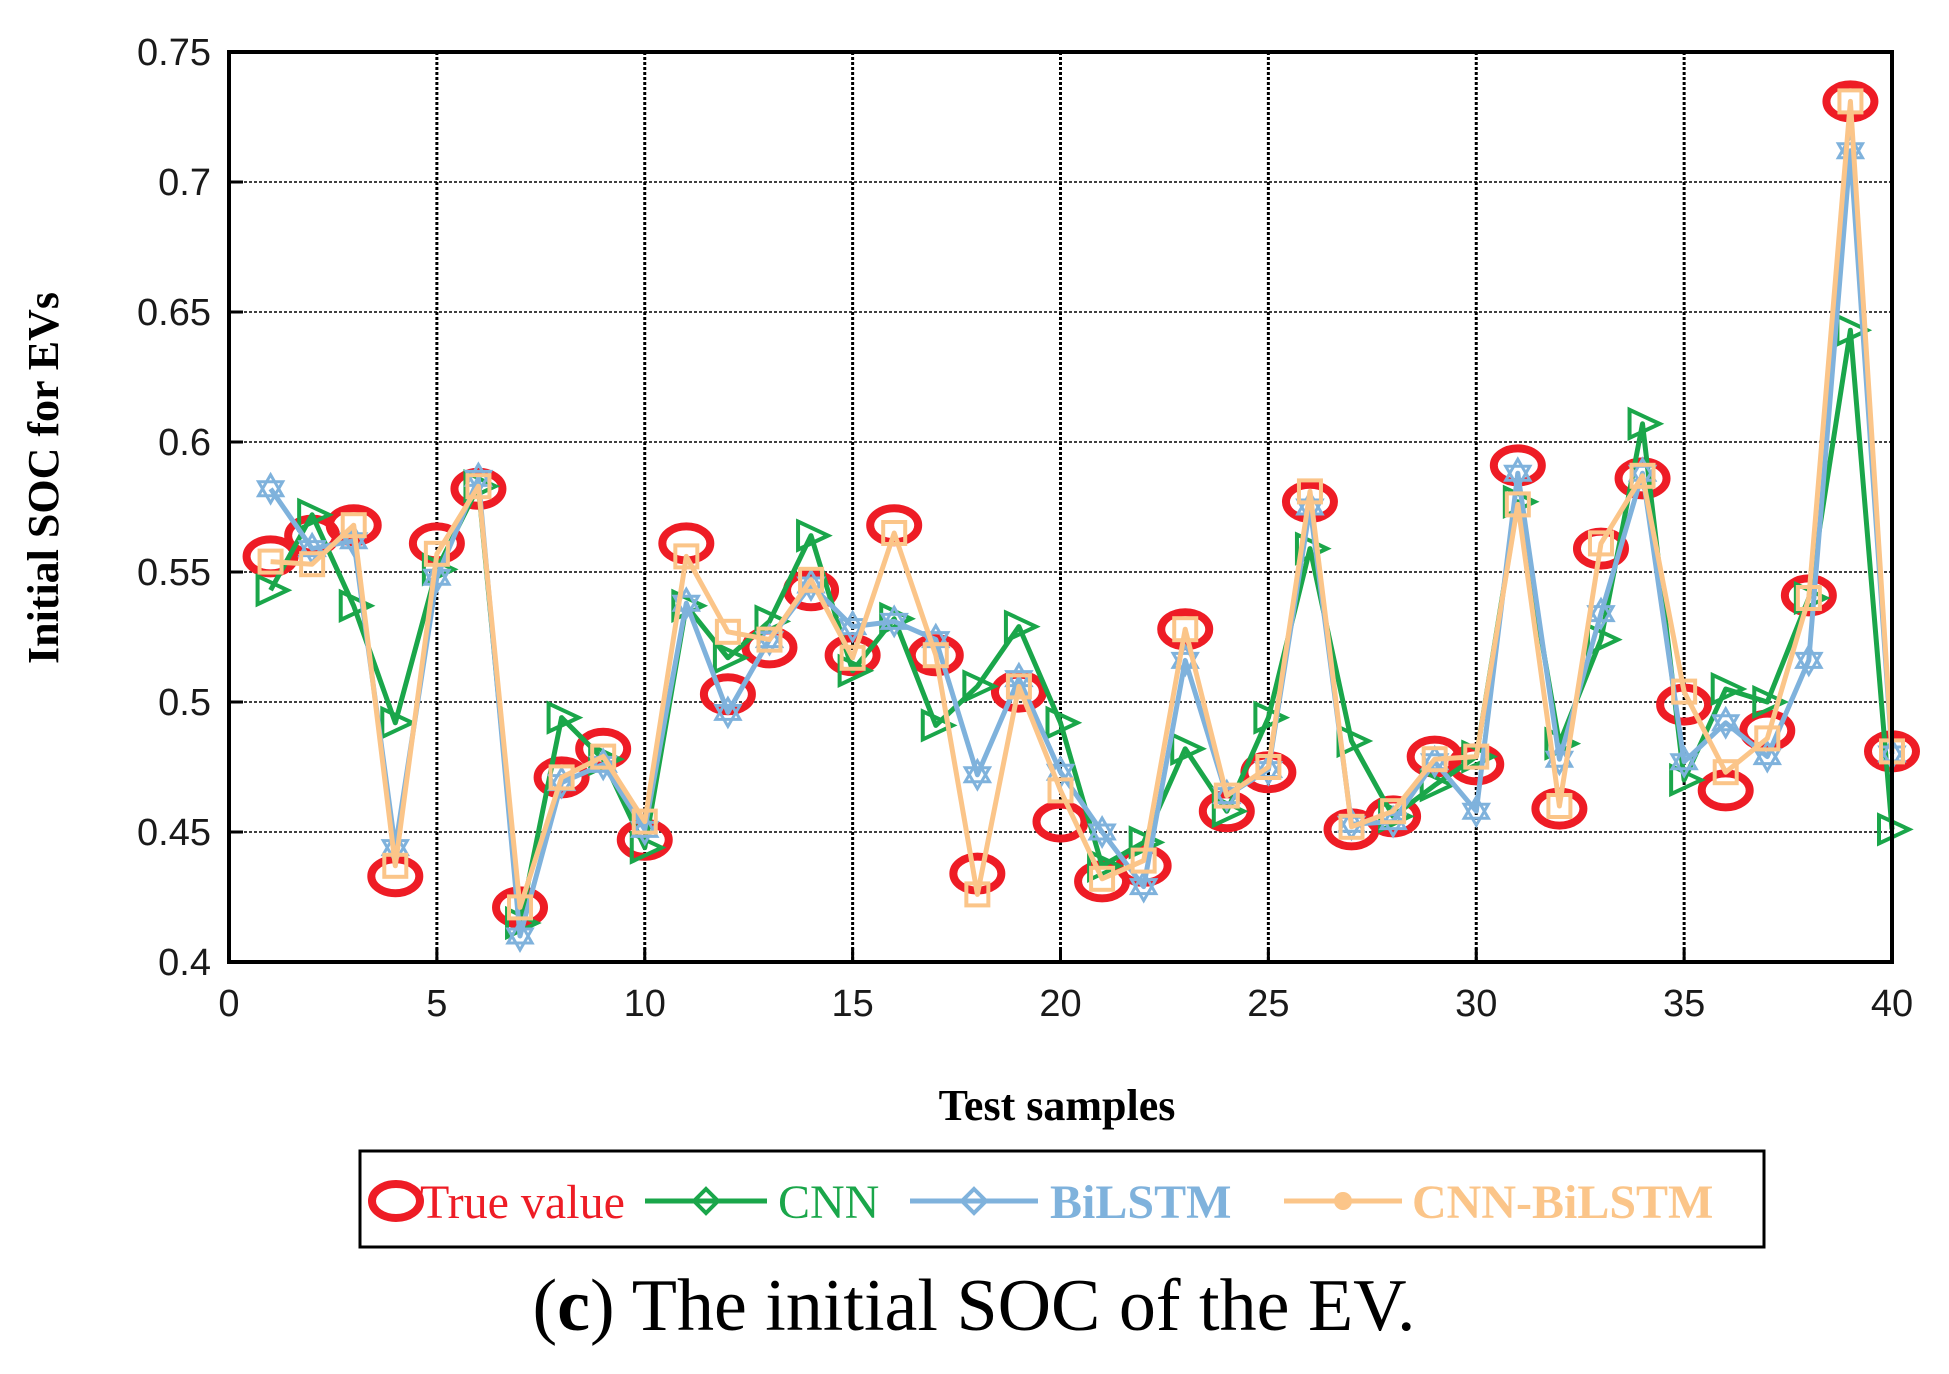 The height and width of the screenshot is (1374, 1949). Describe the element at coordinates (174, 573) in the screenshot. I see `y-tick-label: 0.55` at that location.